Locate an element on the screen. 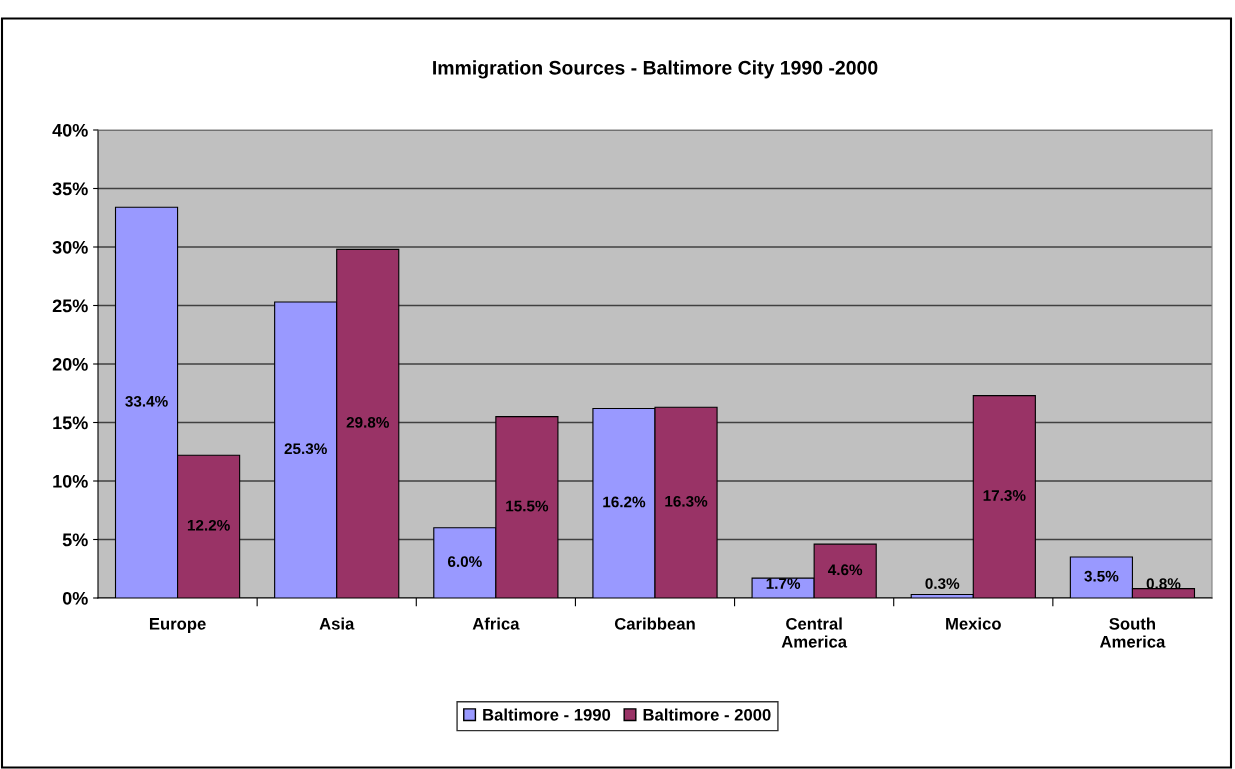  x-tick-label: South America is located at coordinates (1132, 632).